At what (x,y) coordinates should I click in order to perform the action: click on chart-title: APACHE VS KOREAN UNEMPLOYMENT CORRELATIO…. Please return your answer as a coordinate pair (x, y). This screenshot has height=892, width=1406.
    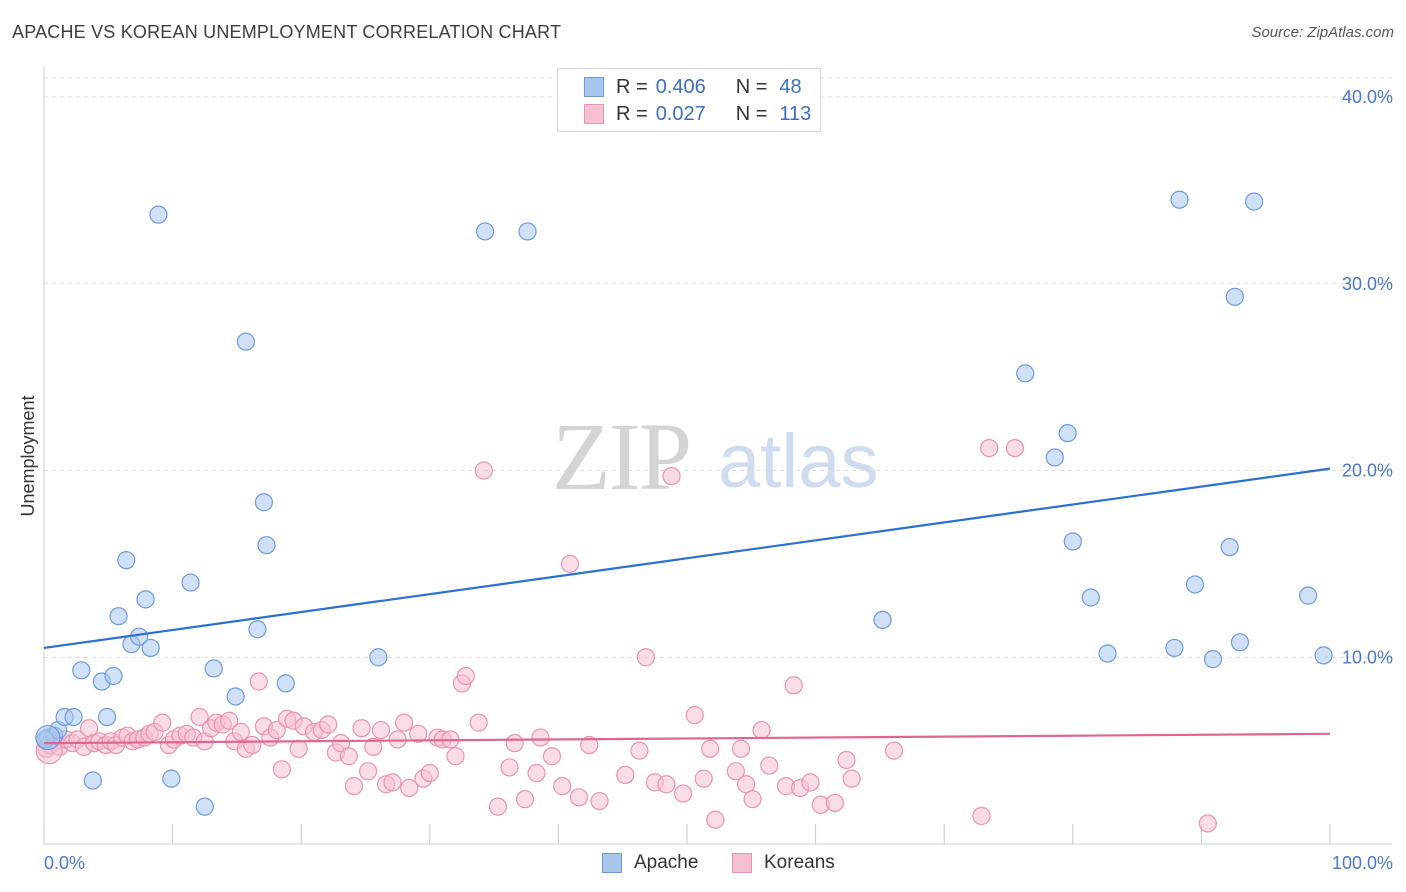
    Looking at the image, I should click on (287, 32).